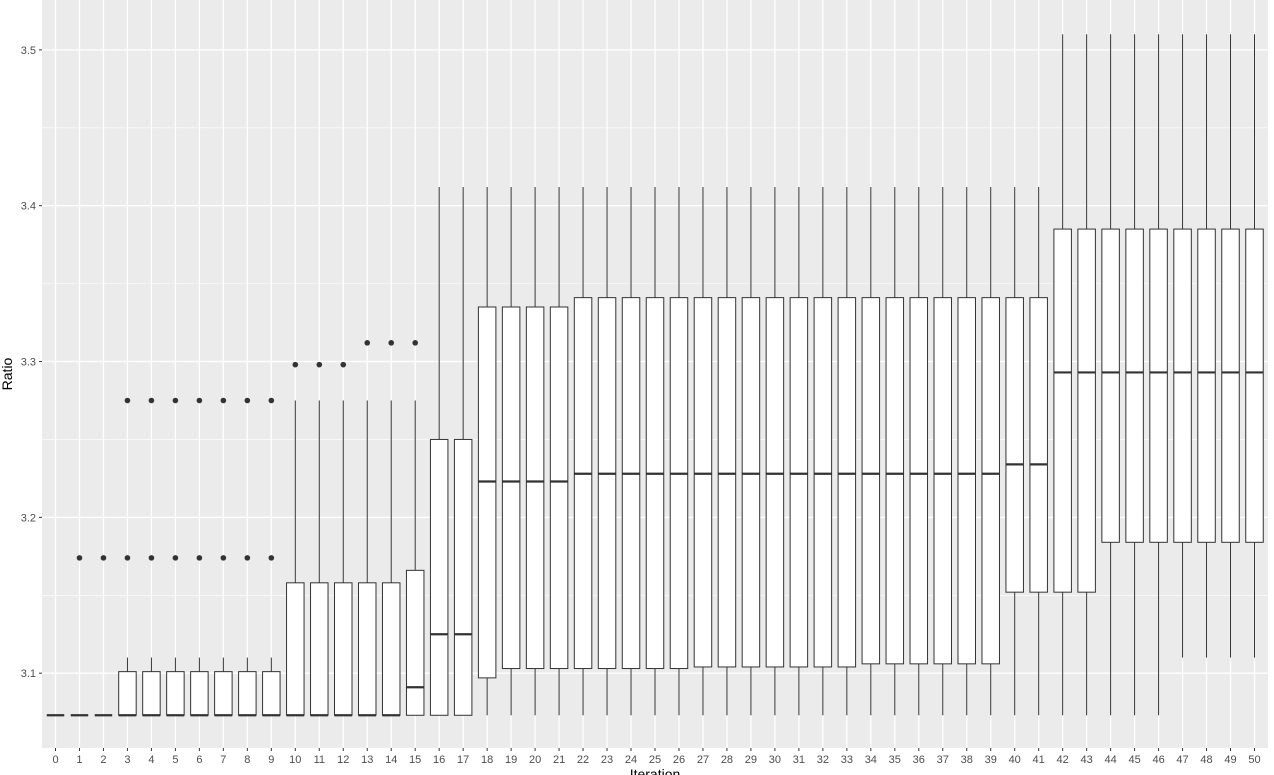  I want to click on x-tick-label: 42, so click(1063, 760).